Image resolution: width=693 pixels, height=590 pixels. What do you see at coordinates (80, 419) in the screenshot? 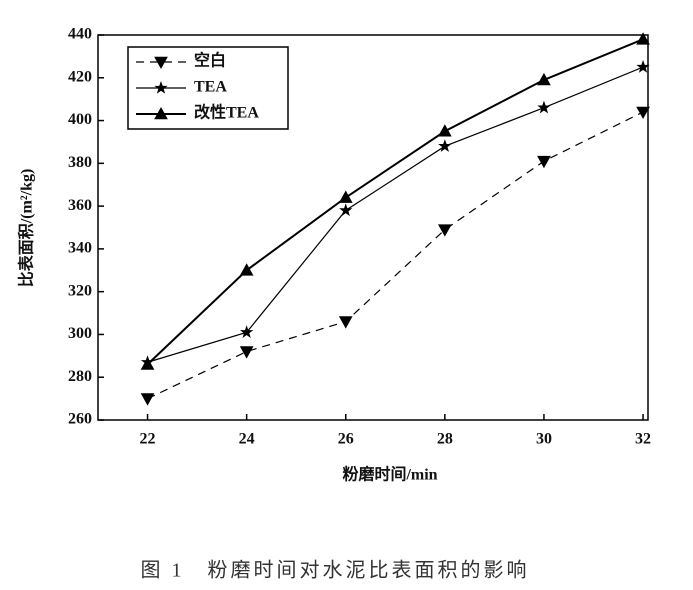
I see `y-tick-label: 260` at bounding box center [80, 419].